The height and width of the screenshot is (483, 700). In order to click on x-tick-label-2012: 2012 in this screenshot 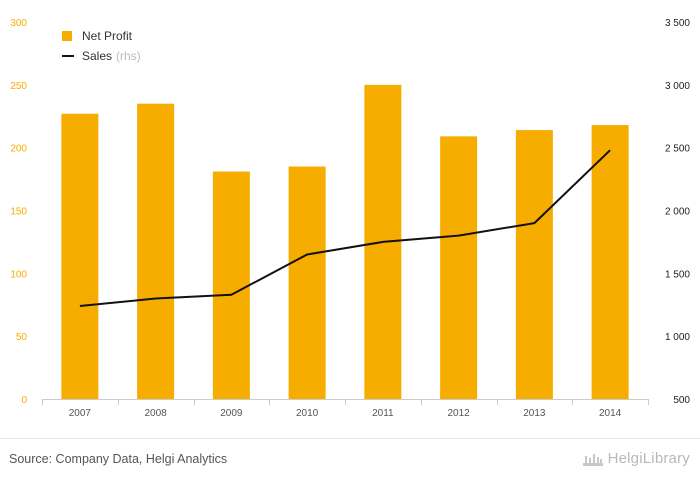, I will do `click(459, 413)`.